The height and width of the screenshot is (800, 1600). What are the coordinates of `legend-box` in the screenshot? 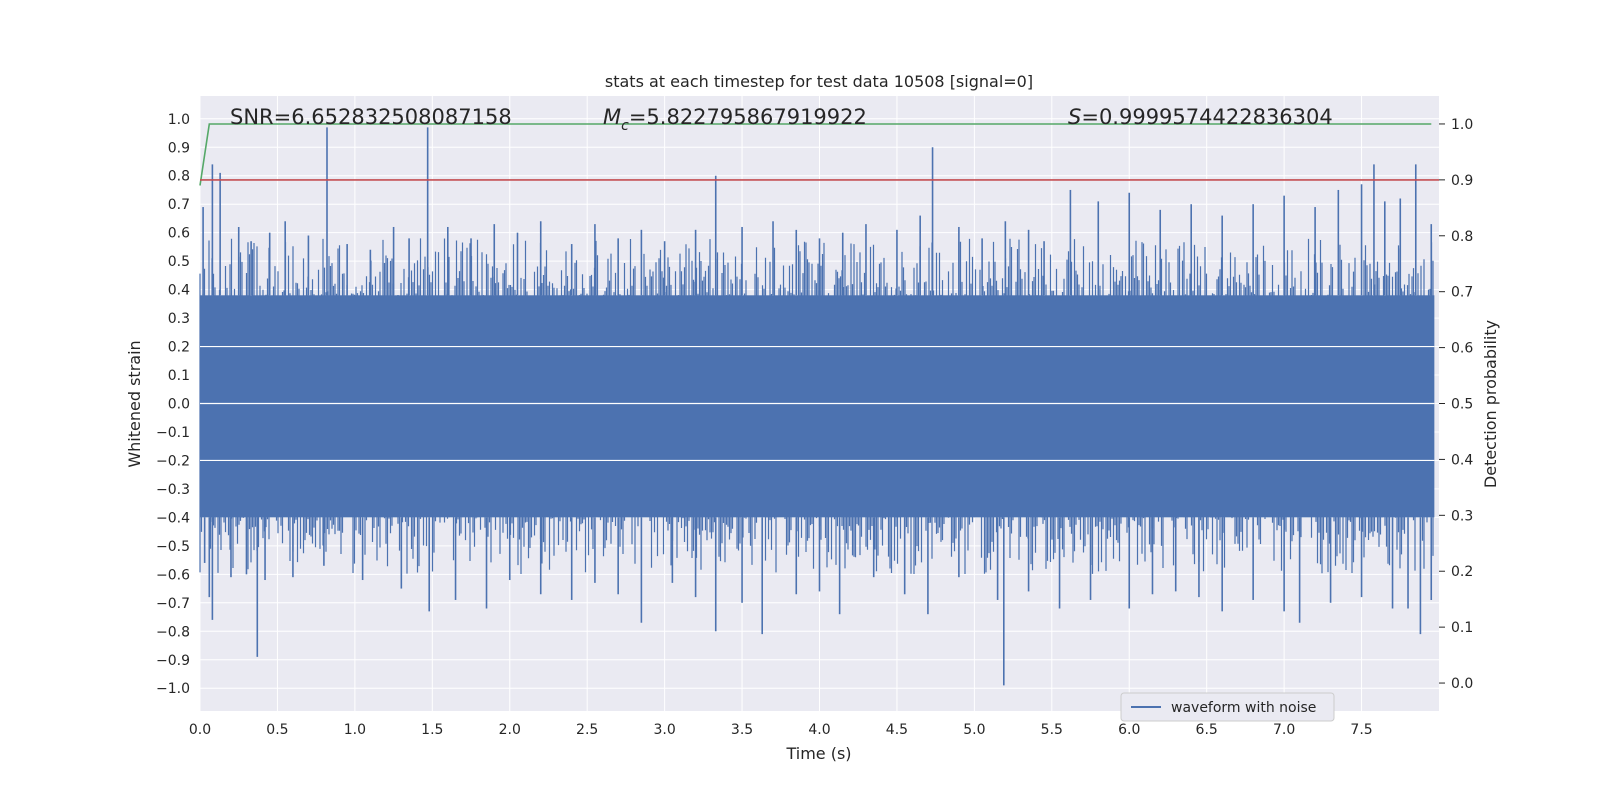 It's located at (1227, 707).